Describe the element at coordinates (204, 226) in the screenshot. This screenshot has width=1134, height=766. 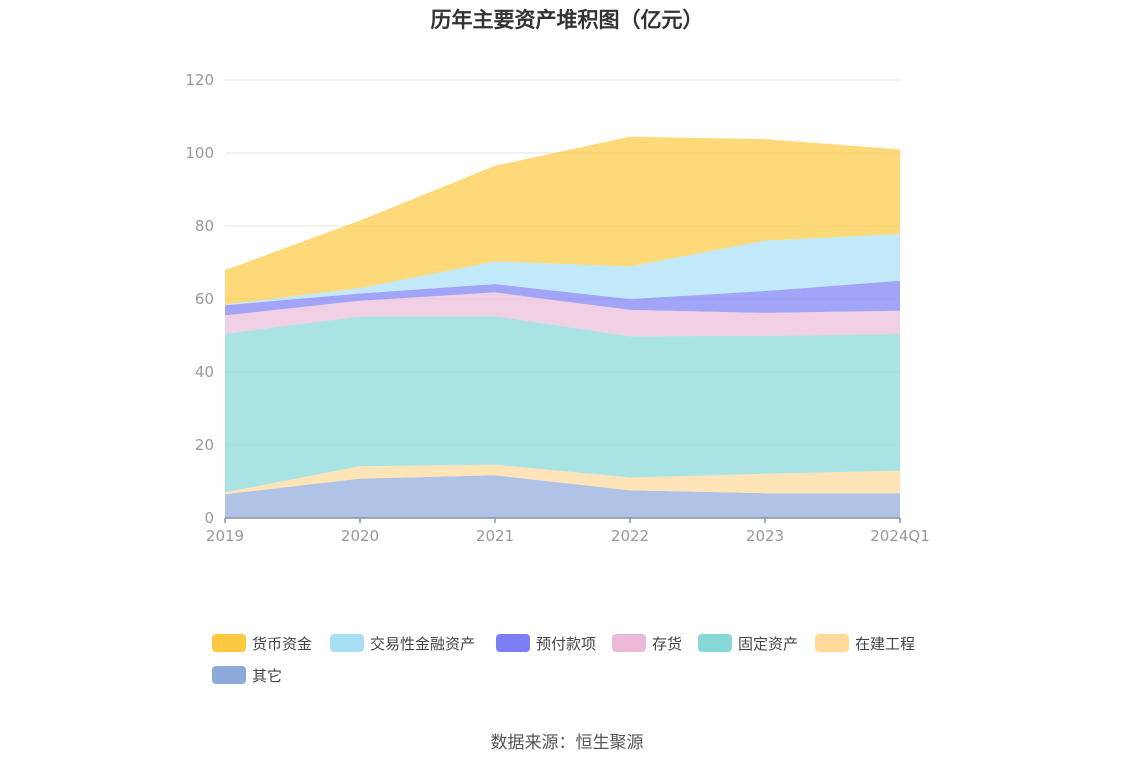
I see `y-tick-label: 80` at that location.